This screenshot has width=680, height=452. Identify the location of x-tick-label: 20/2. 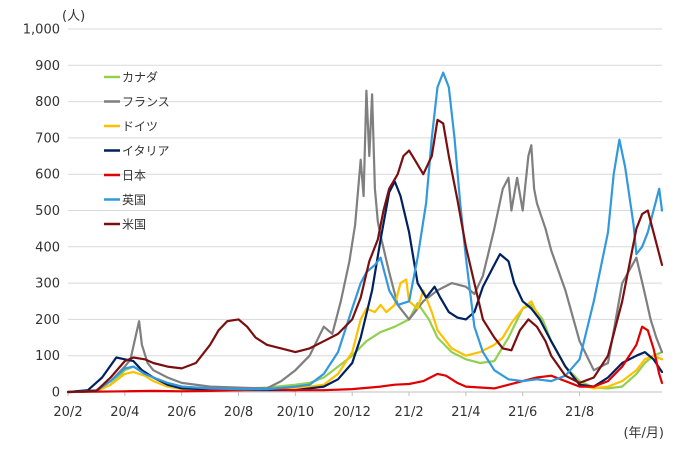
(67, 412).